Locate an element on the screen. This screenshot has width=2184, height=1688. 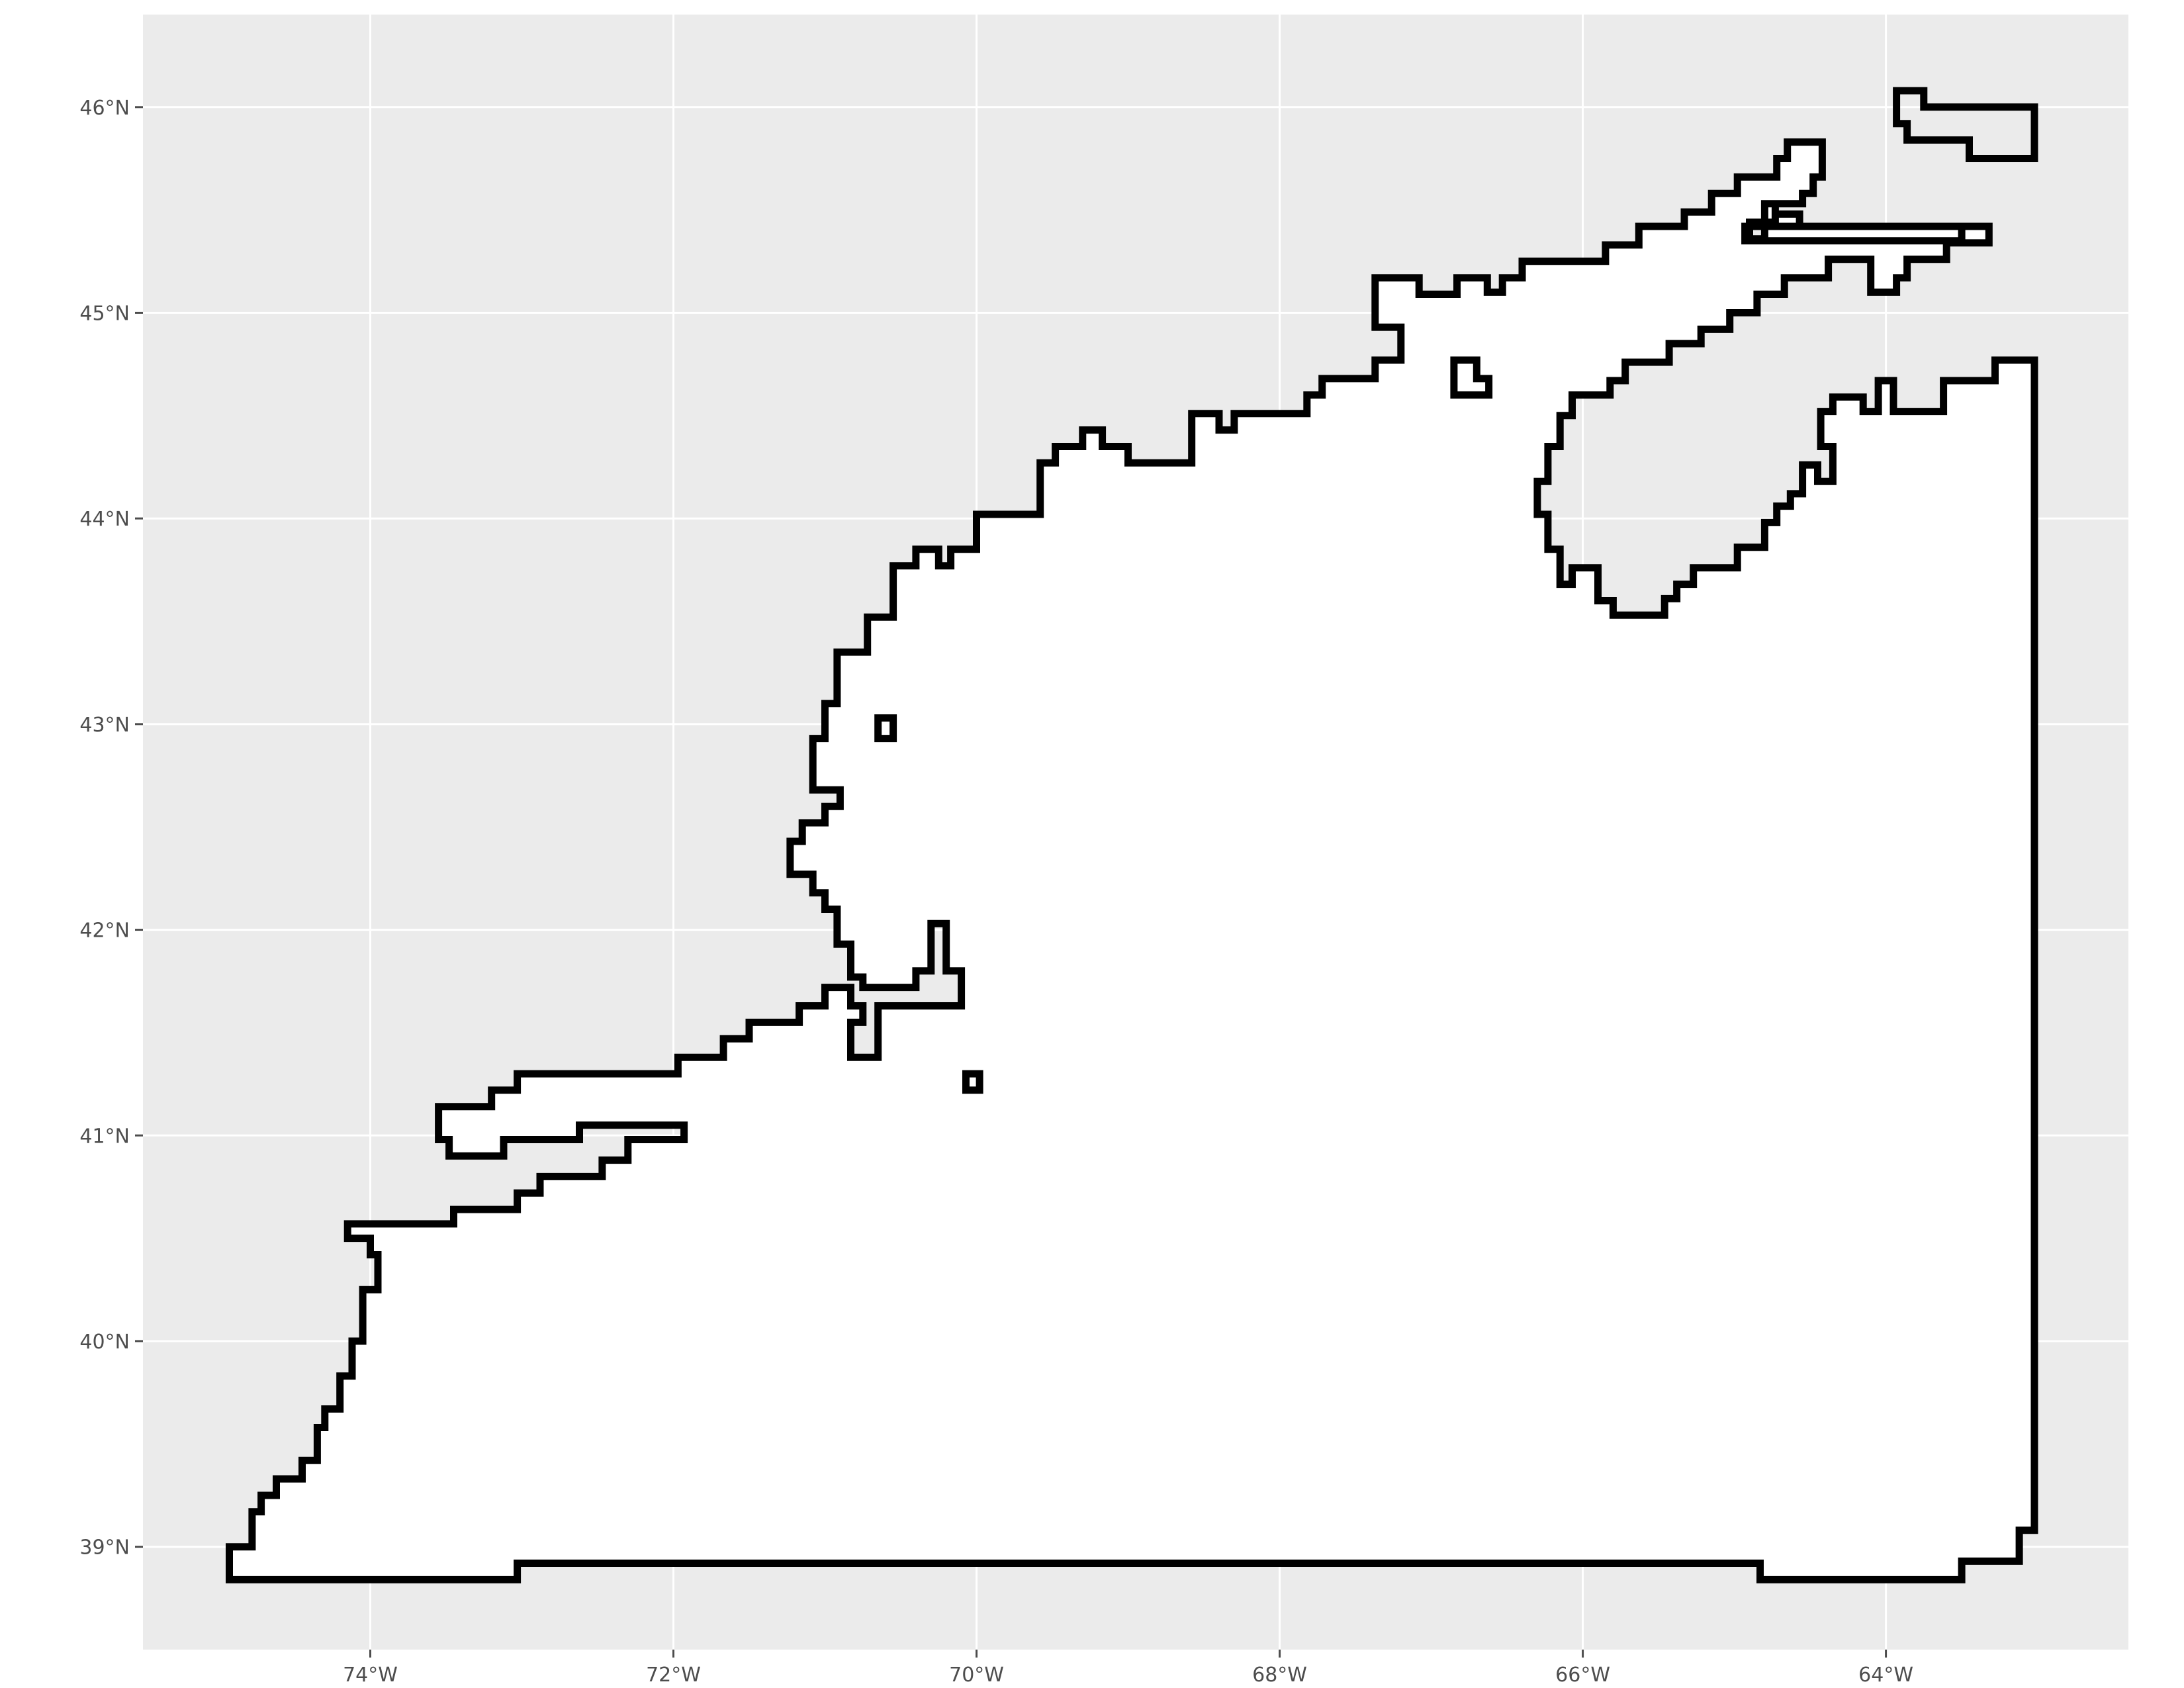
y-axis: 39°N 40°N 41°N 42°N 43°N 44°N 45°N 46°N is located at coordinates (111, 828).